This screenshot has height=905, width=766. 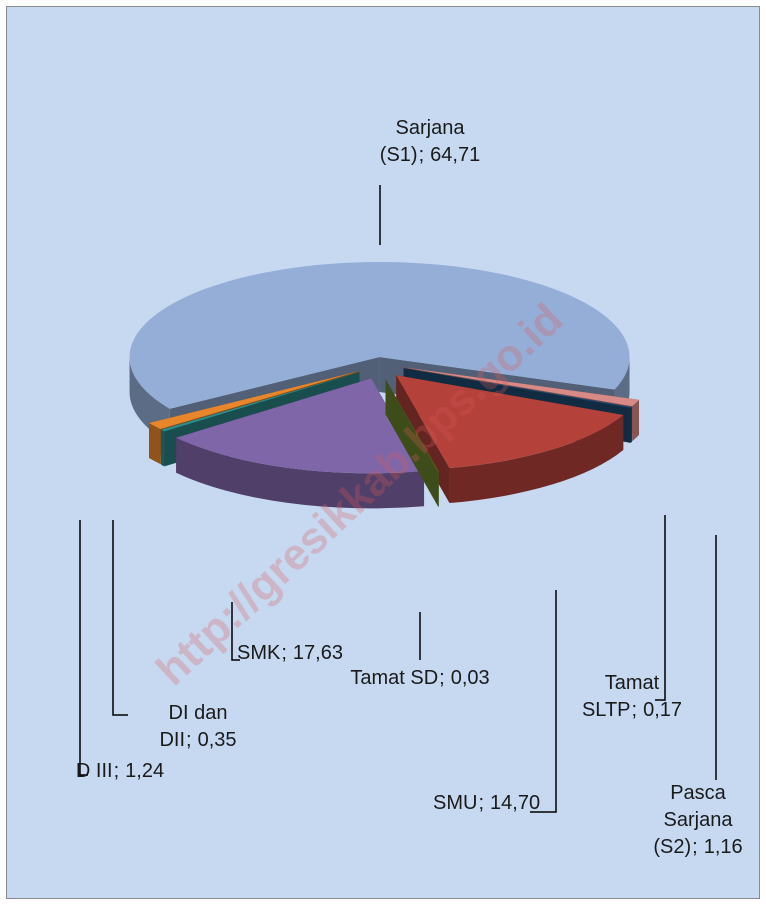 I want to click on data-label: Tamat SLTP; 0,17, so click(x=632, y=697).